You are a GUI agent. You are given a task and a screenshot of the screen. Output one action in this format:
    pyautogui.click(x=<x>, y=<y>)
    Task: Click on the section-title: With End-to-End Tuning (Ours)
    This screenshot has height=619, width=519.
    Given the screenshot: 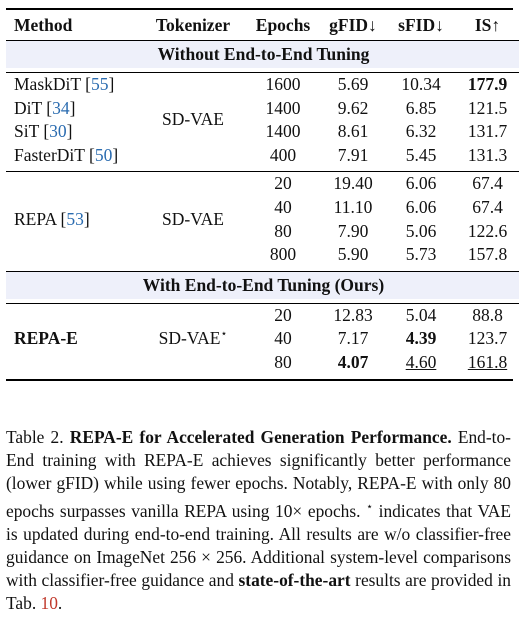 What is the action you would take?
    pyautogui.click(x=262, y=284)
    